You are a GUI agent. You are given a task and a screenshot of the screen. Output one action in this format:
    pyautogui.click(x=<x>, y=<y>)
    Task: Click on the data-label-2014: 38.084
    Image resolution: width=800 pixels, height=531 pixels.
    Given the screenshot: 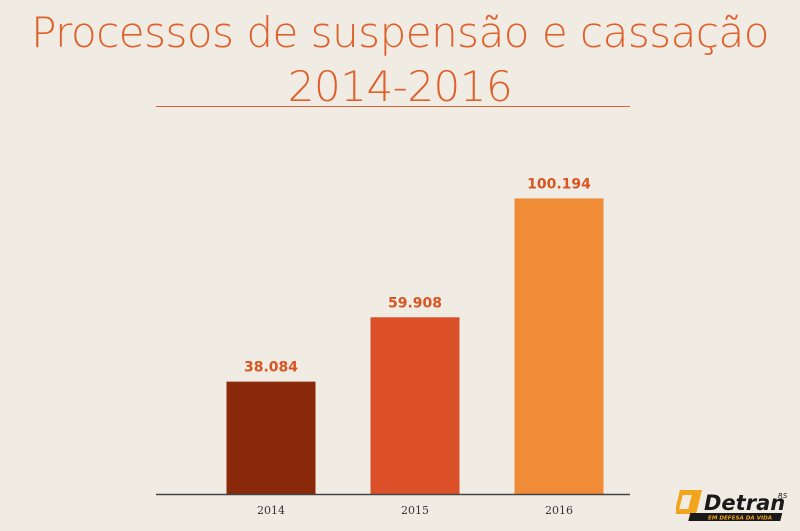 What is the action you would take?
    pyautogui.click(x=271, y=368)
    